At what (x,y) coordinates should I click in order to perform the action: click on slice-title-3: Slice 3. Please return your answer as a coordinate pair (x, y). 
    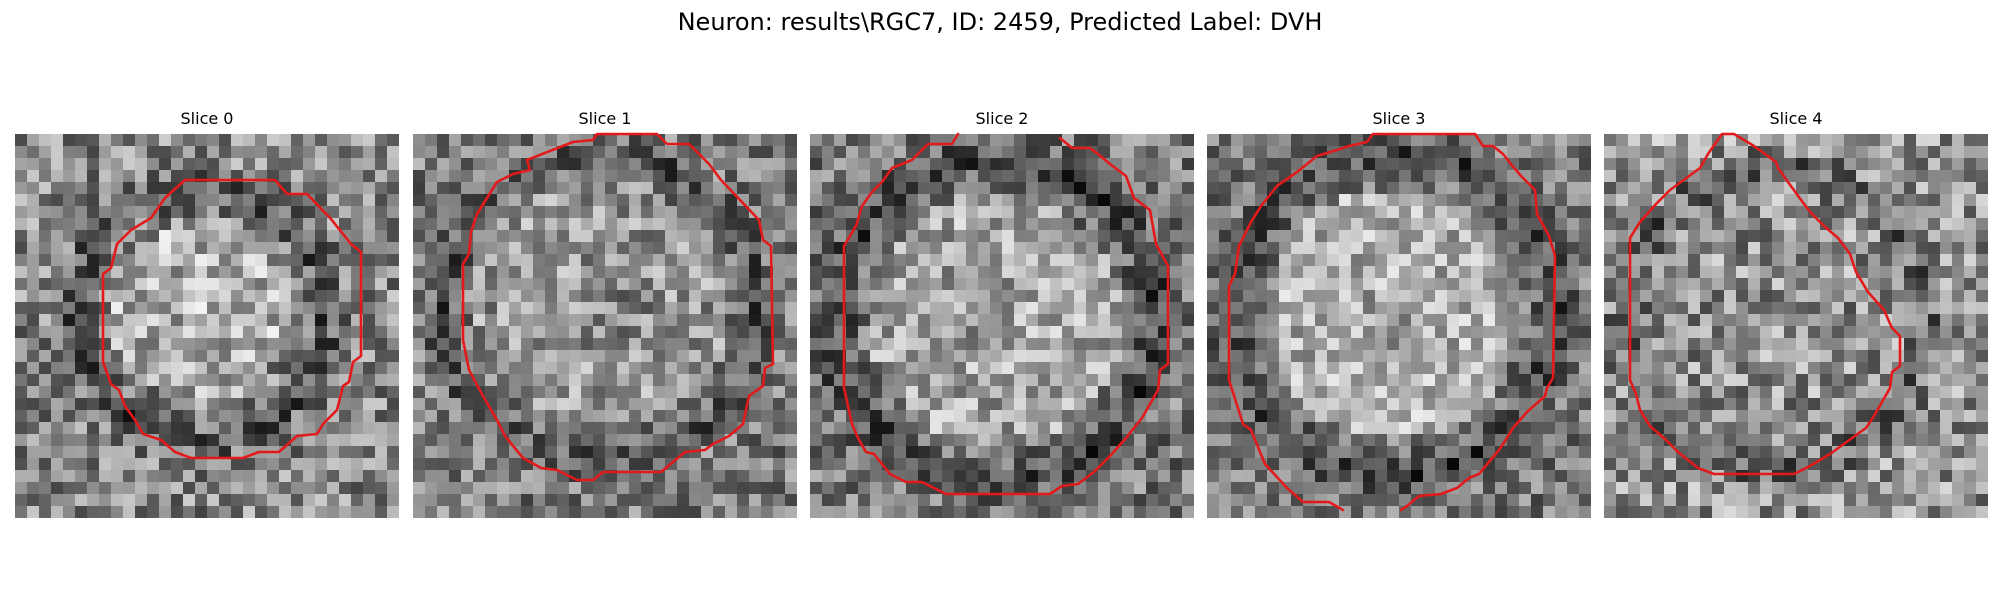
    Looking at the image, I should click on (1399, 118).